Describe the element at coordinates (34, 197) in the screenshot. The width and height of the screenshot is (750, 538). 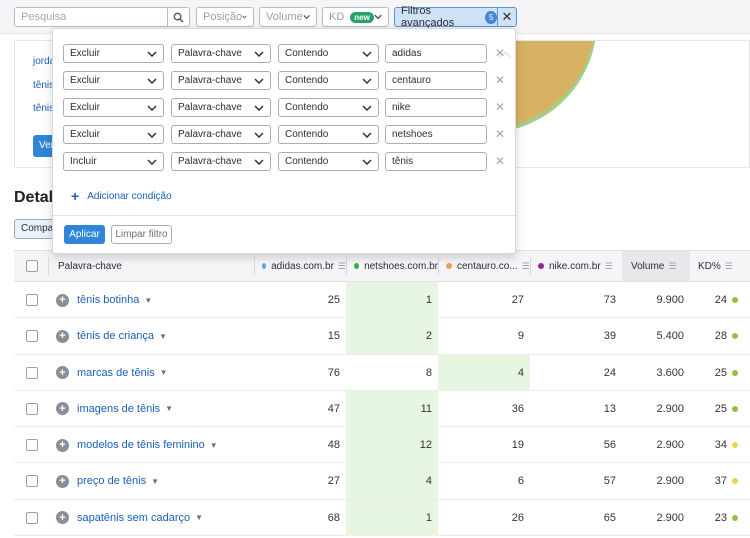
I see `details-title: Detal` at that location.